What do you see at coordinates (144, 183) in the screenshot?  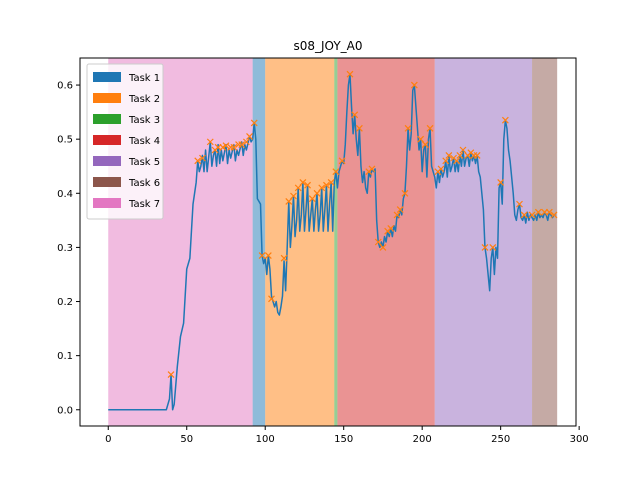 I see `legend-label: Task 6` at bounding box center [144, 183].